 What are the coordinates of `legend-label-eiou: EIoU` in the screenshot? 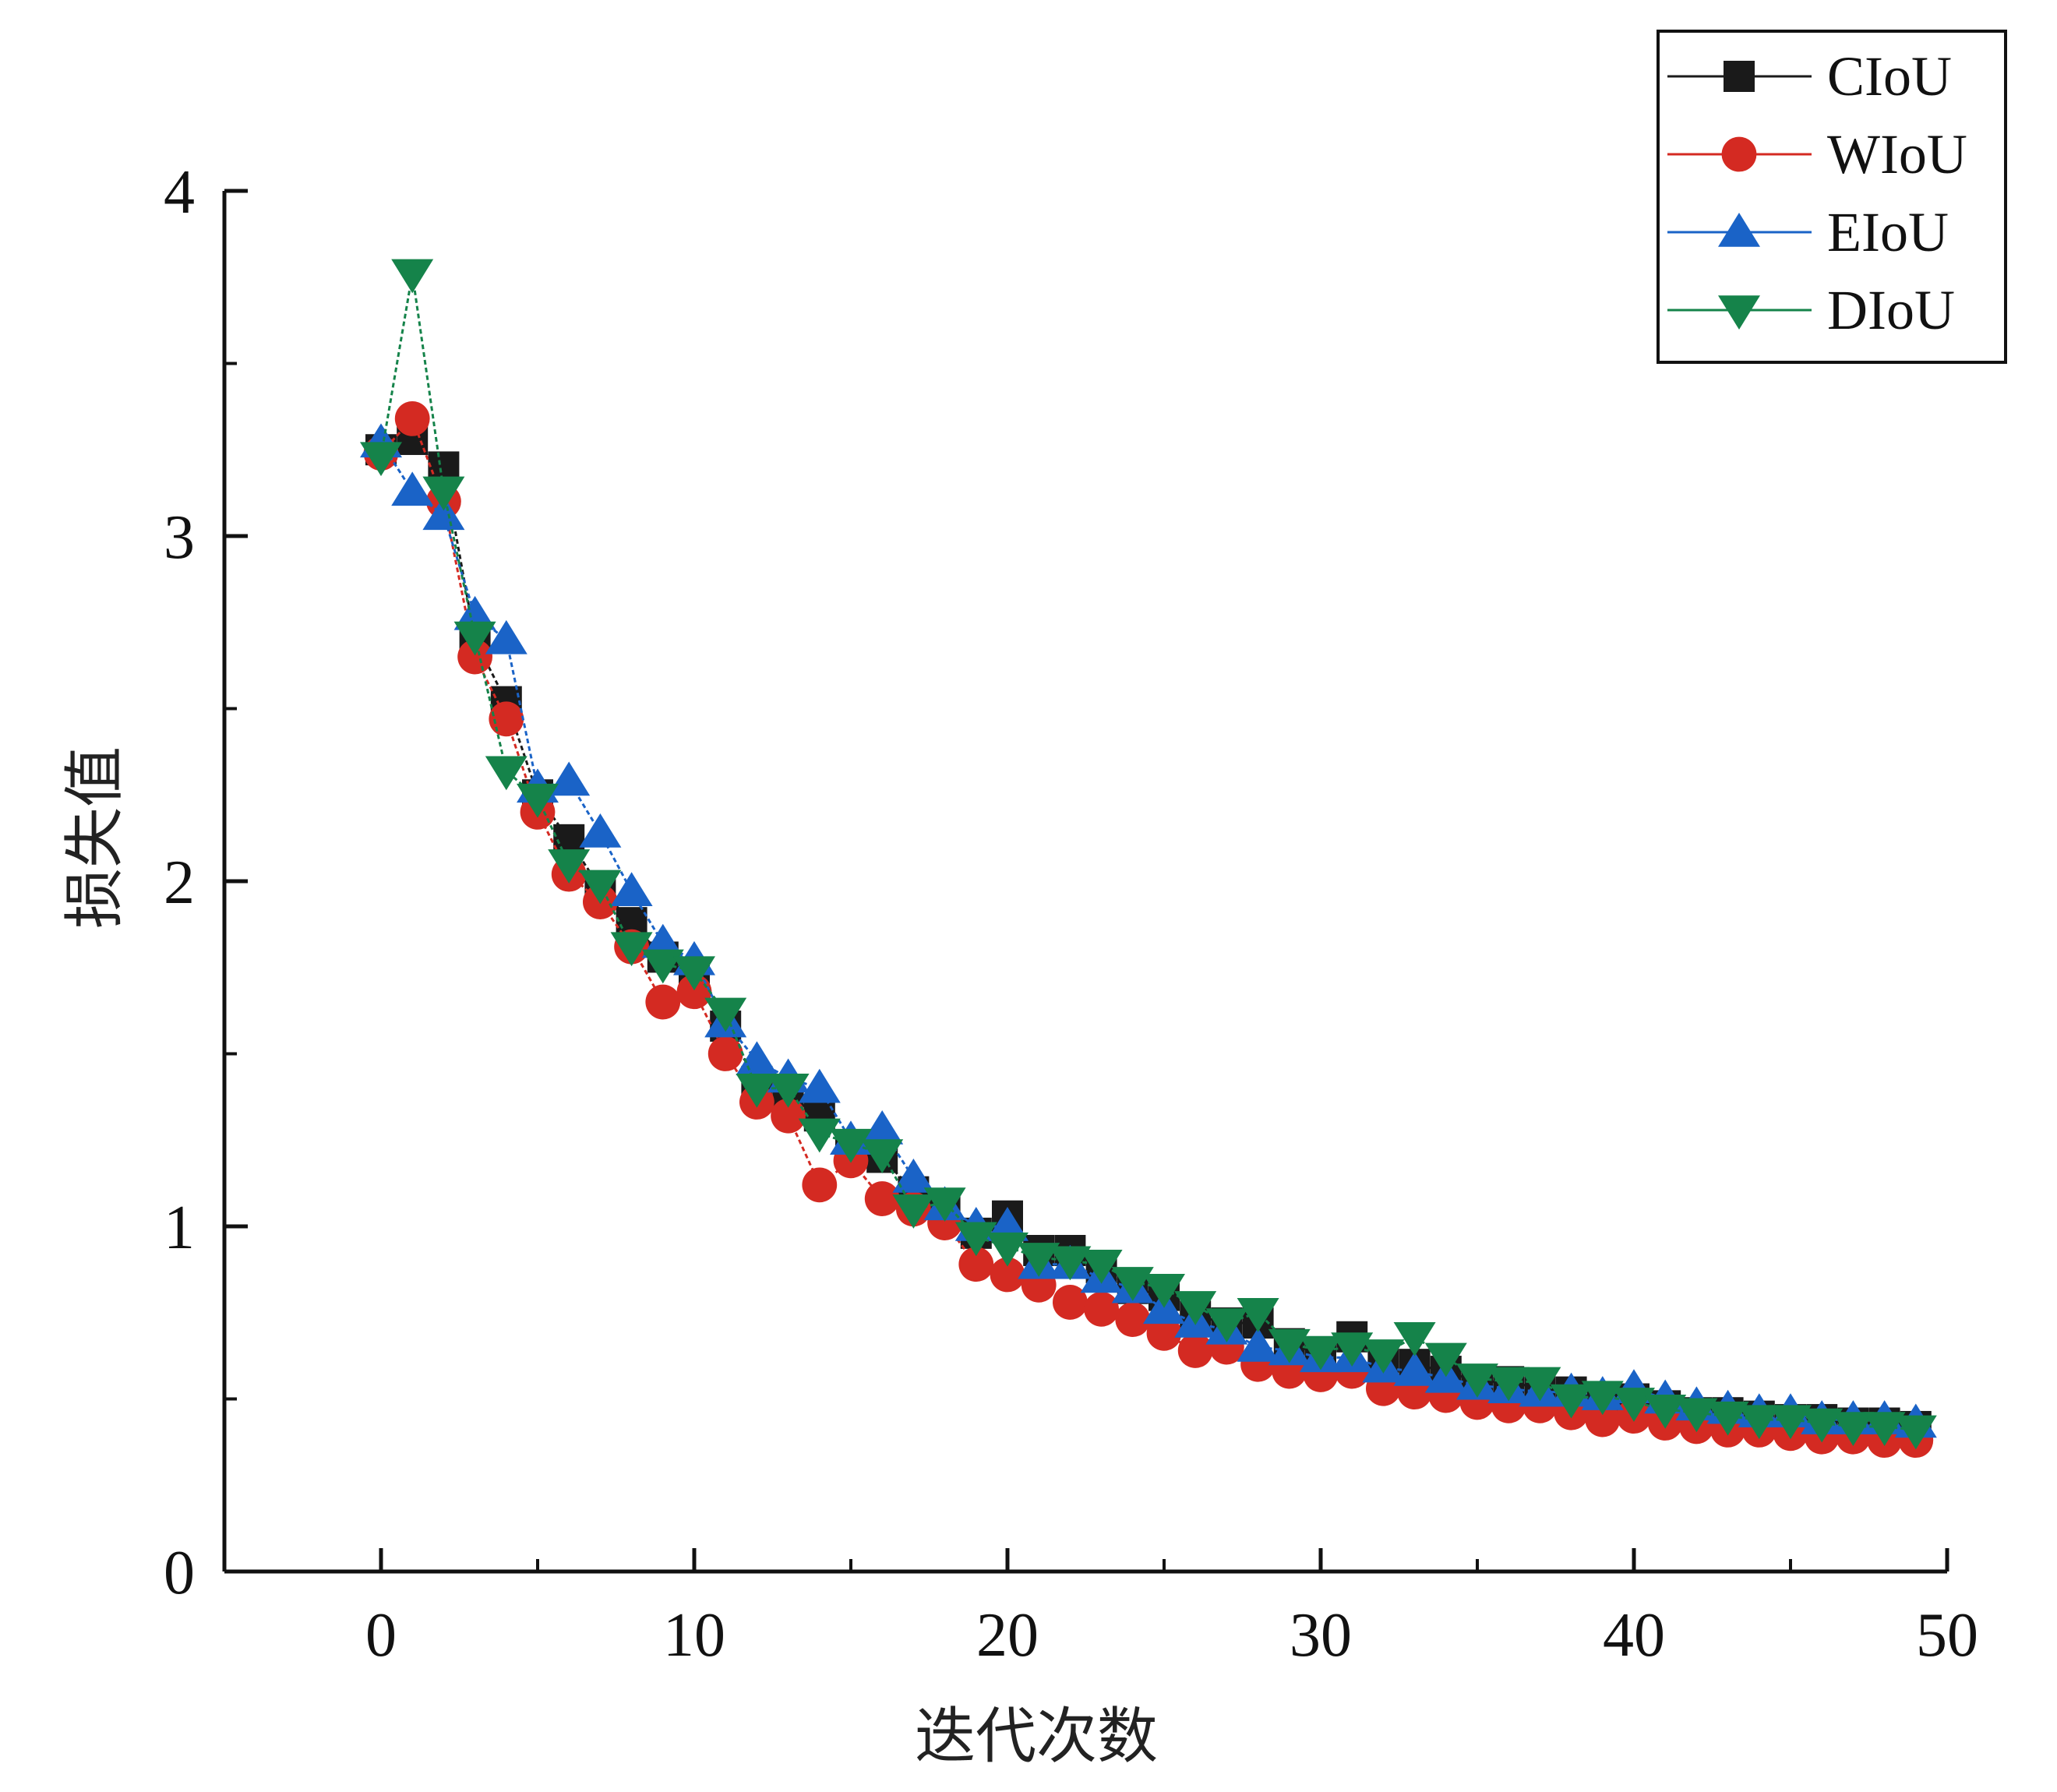 It's located at (1888, 232).